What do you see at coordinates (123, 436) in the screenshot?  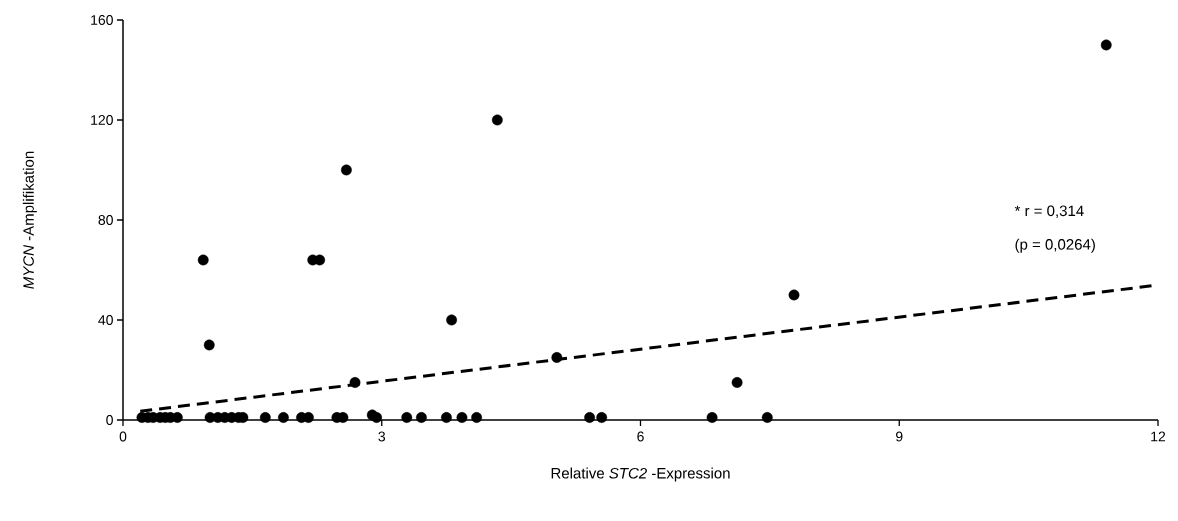 I see `x-tick-label: 0` at bounding box center [123, 436].